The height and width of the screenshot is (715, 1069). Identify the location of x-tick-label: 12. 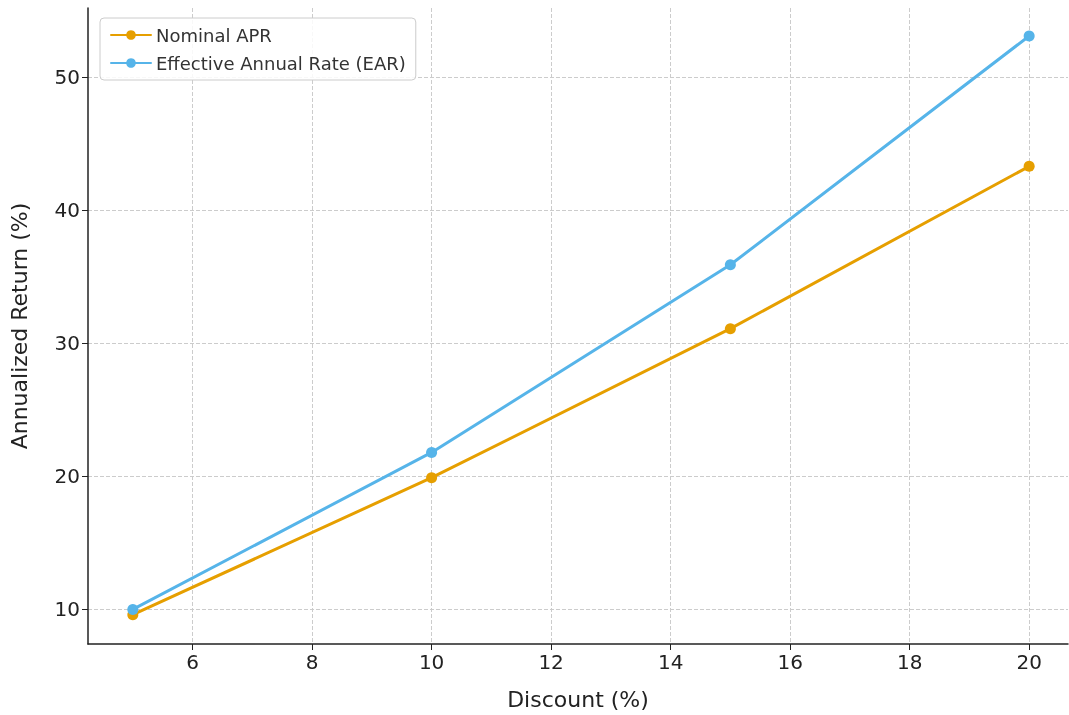
(551, 662).